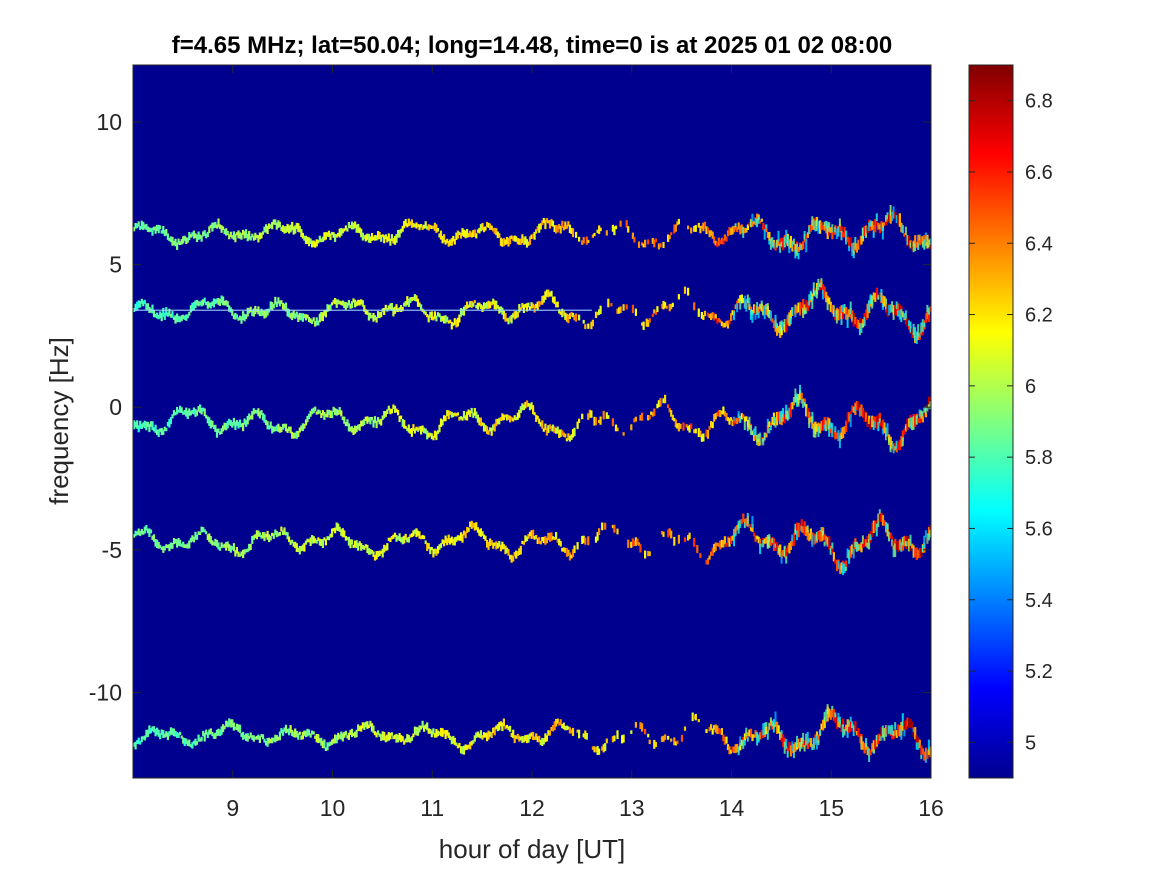 This screenshot has height=880, width=1167. Describe the element at coordinates (1039, 102) in the screenshot. I see `colorbar-tick-label: 6.8` at that location.